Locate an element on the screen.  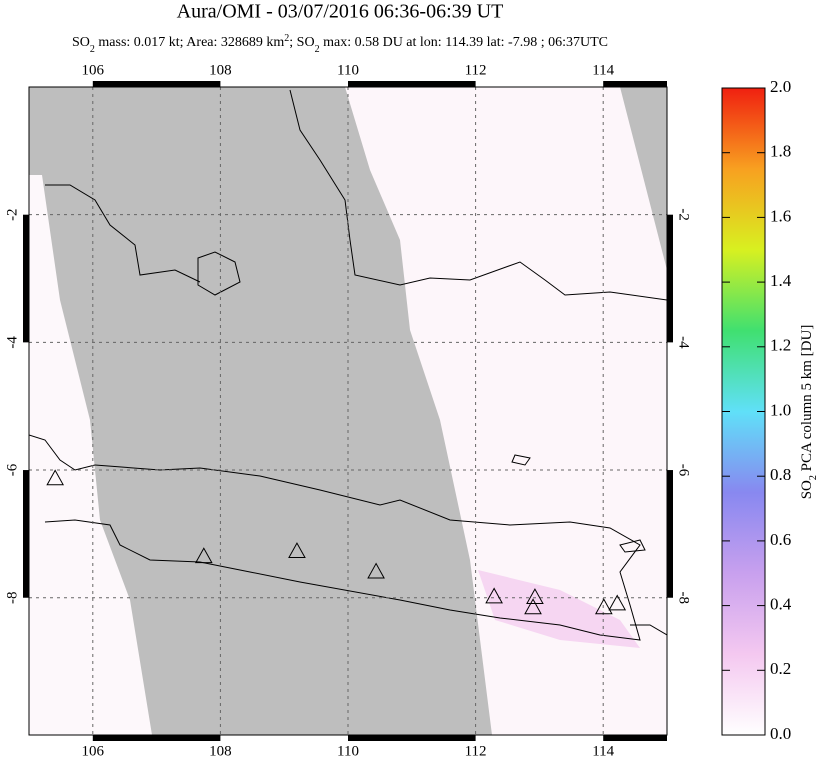
volcanoes is located at coordinates (336, 542).